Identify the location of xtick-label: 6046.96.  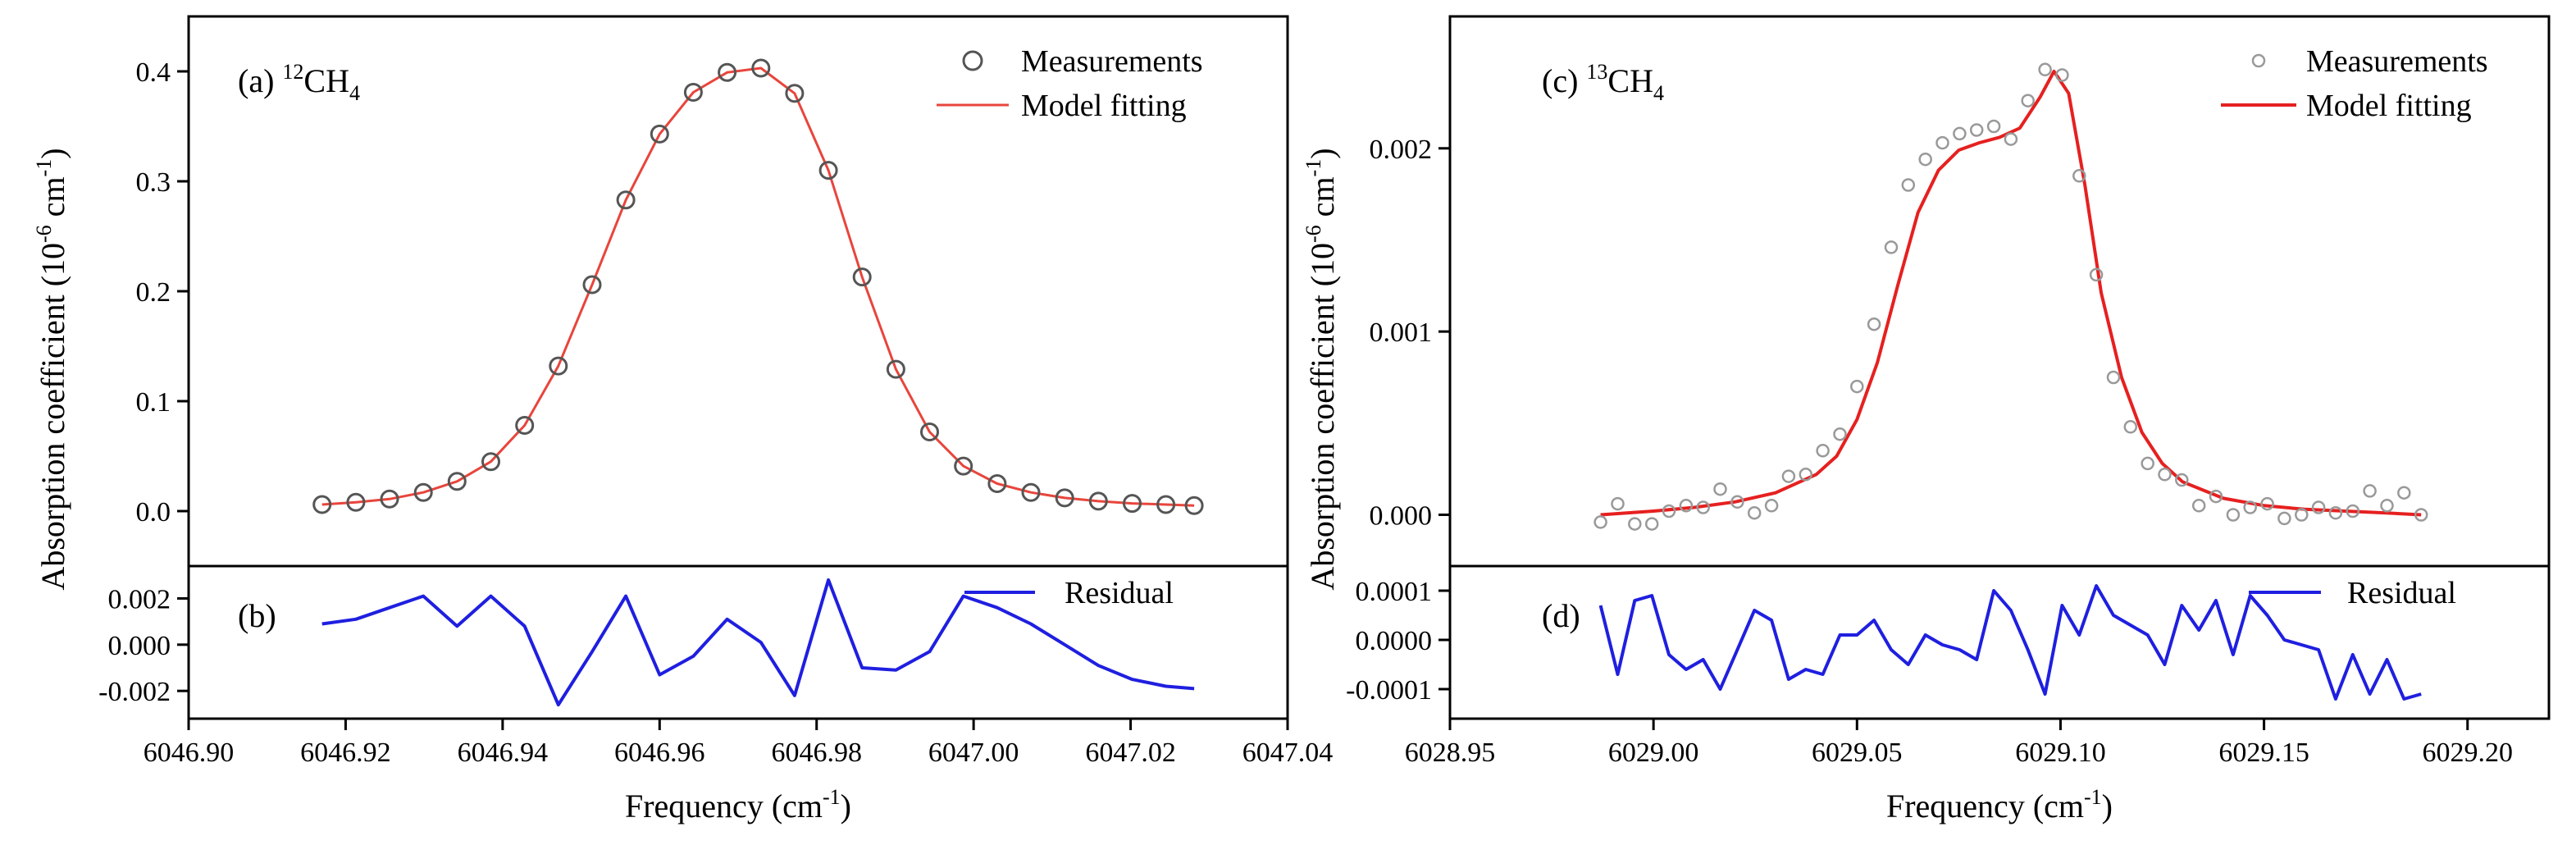
(659, 753).